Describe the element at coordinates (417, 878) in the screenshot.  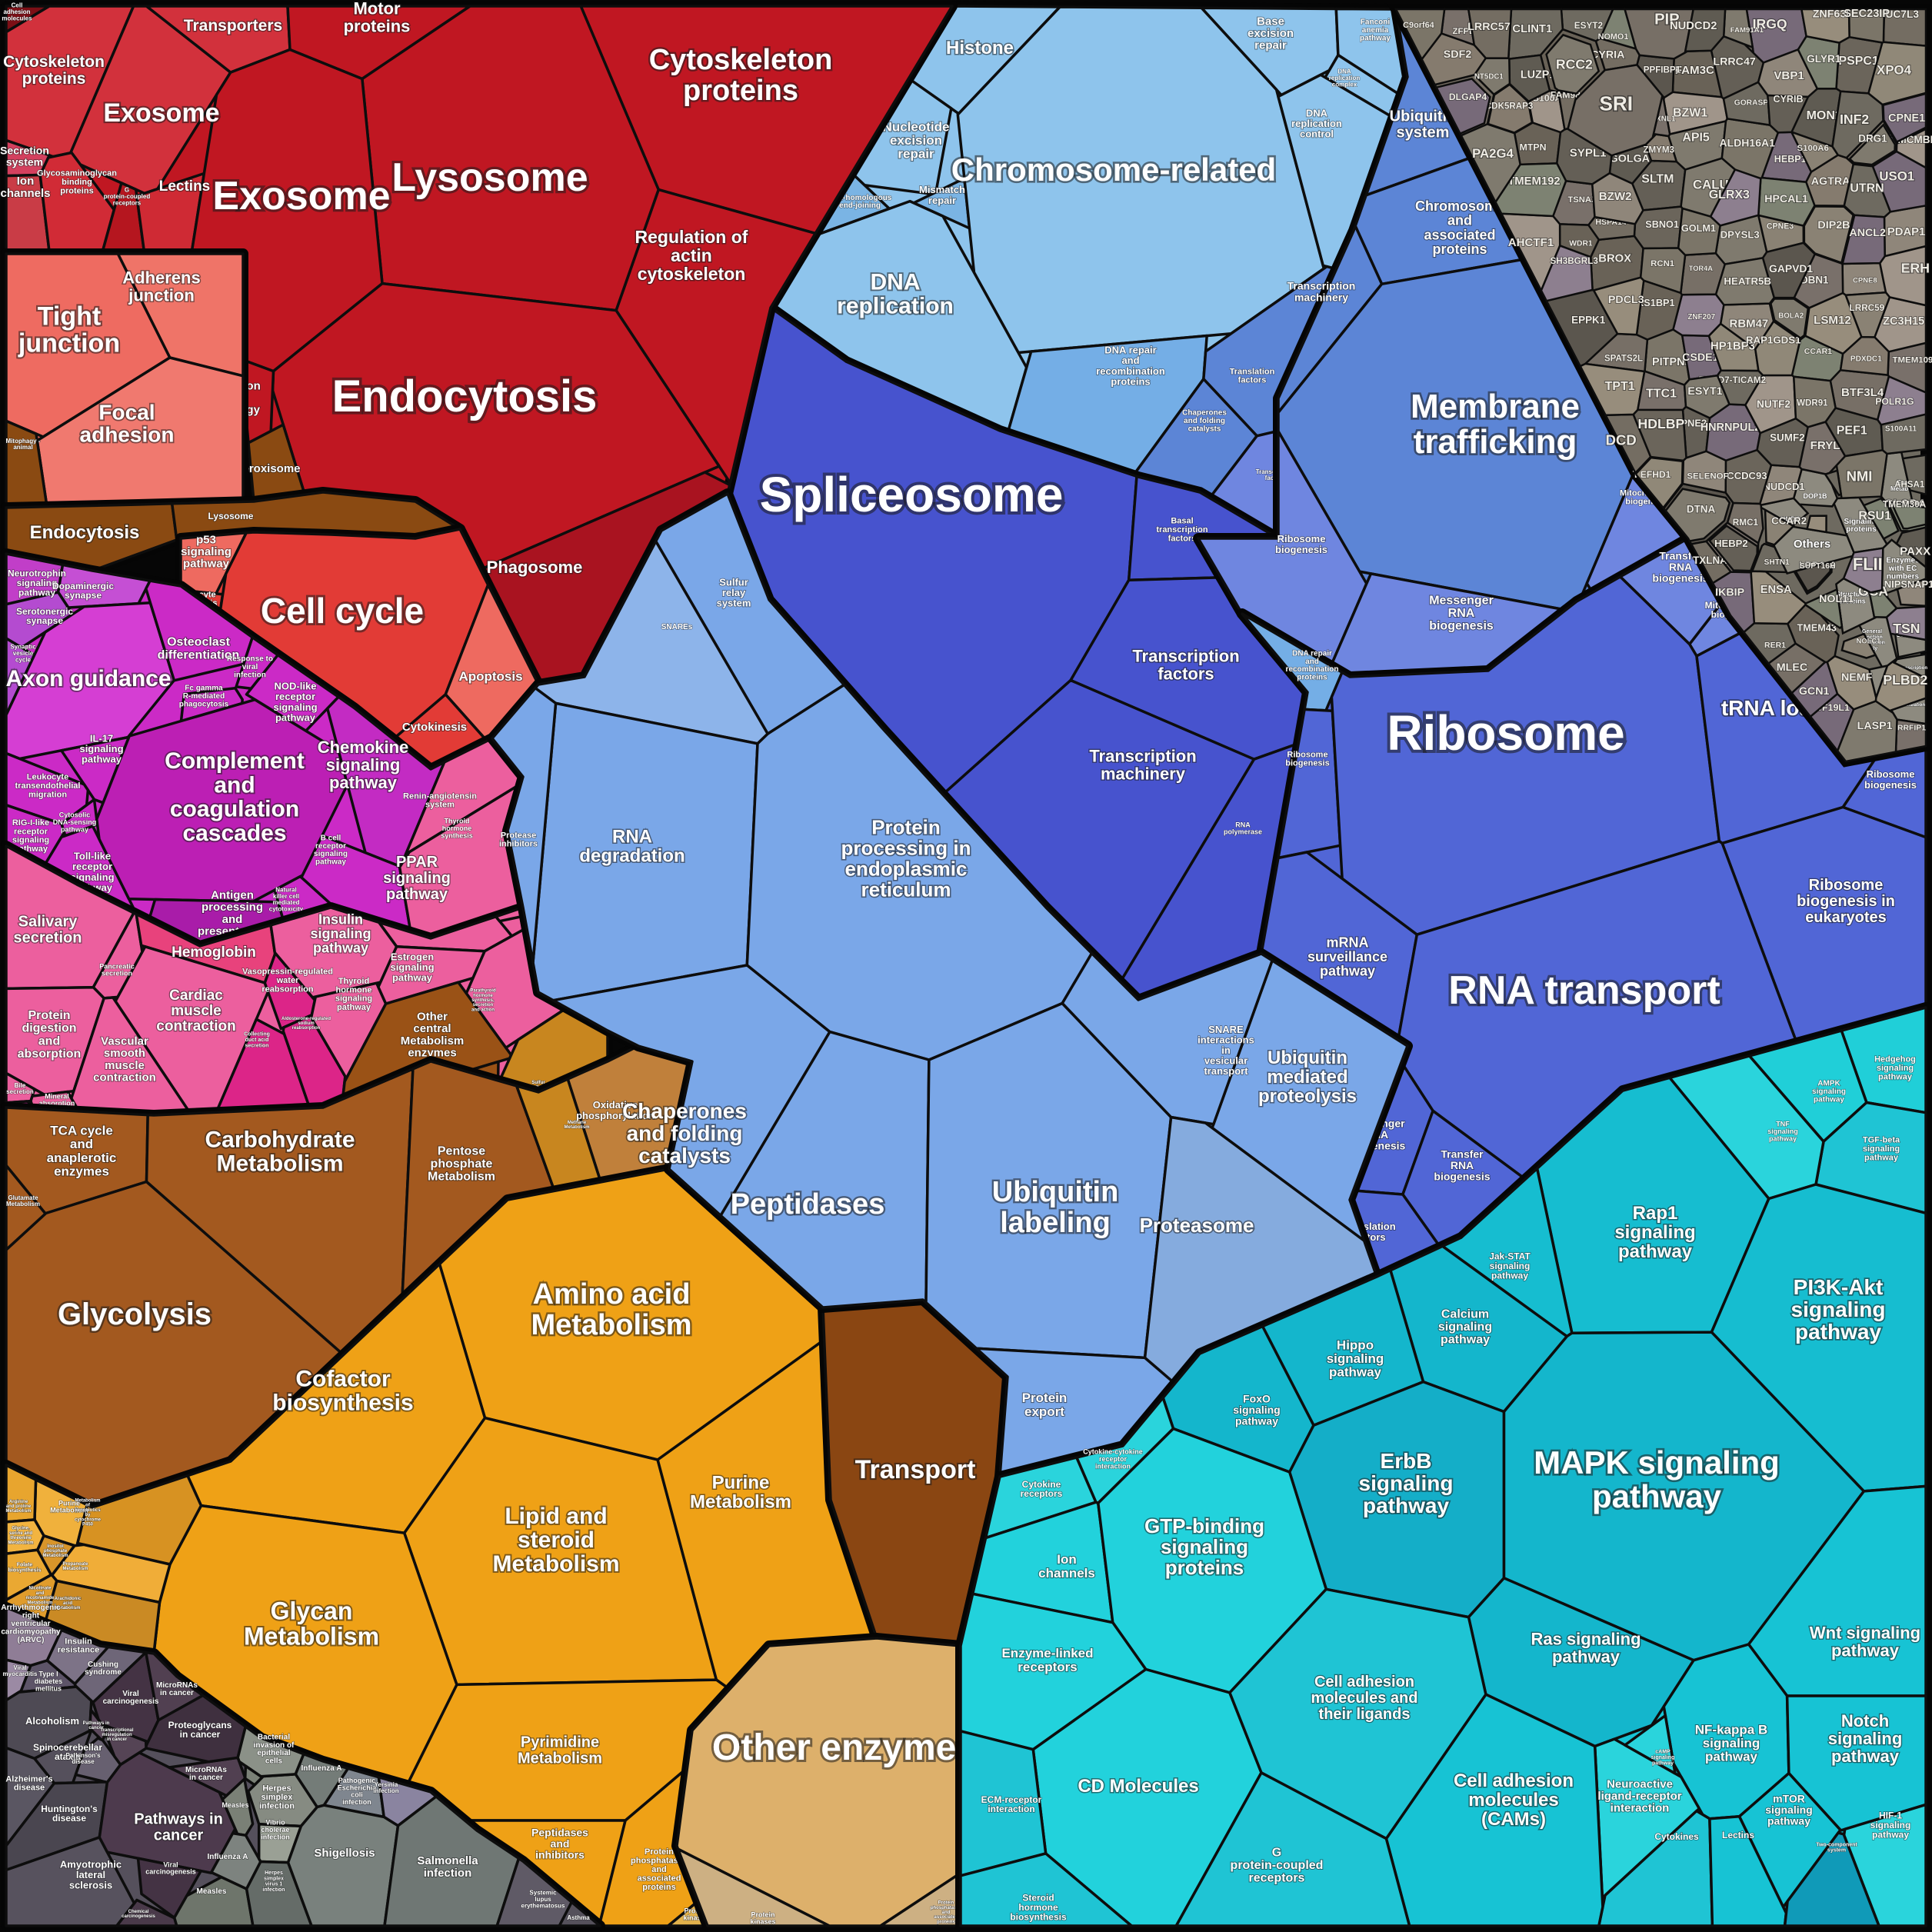
I see `cell-label-ppar-signaling-pathway: PPAR signaling pathway` at that location.